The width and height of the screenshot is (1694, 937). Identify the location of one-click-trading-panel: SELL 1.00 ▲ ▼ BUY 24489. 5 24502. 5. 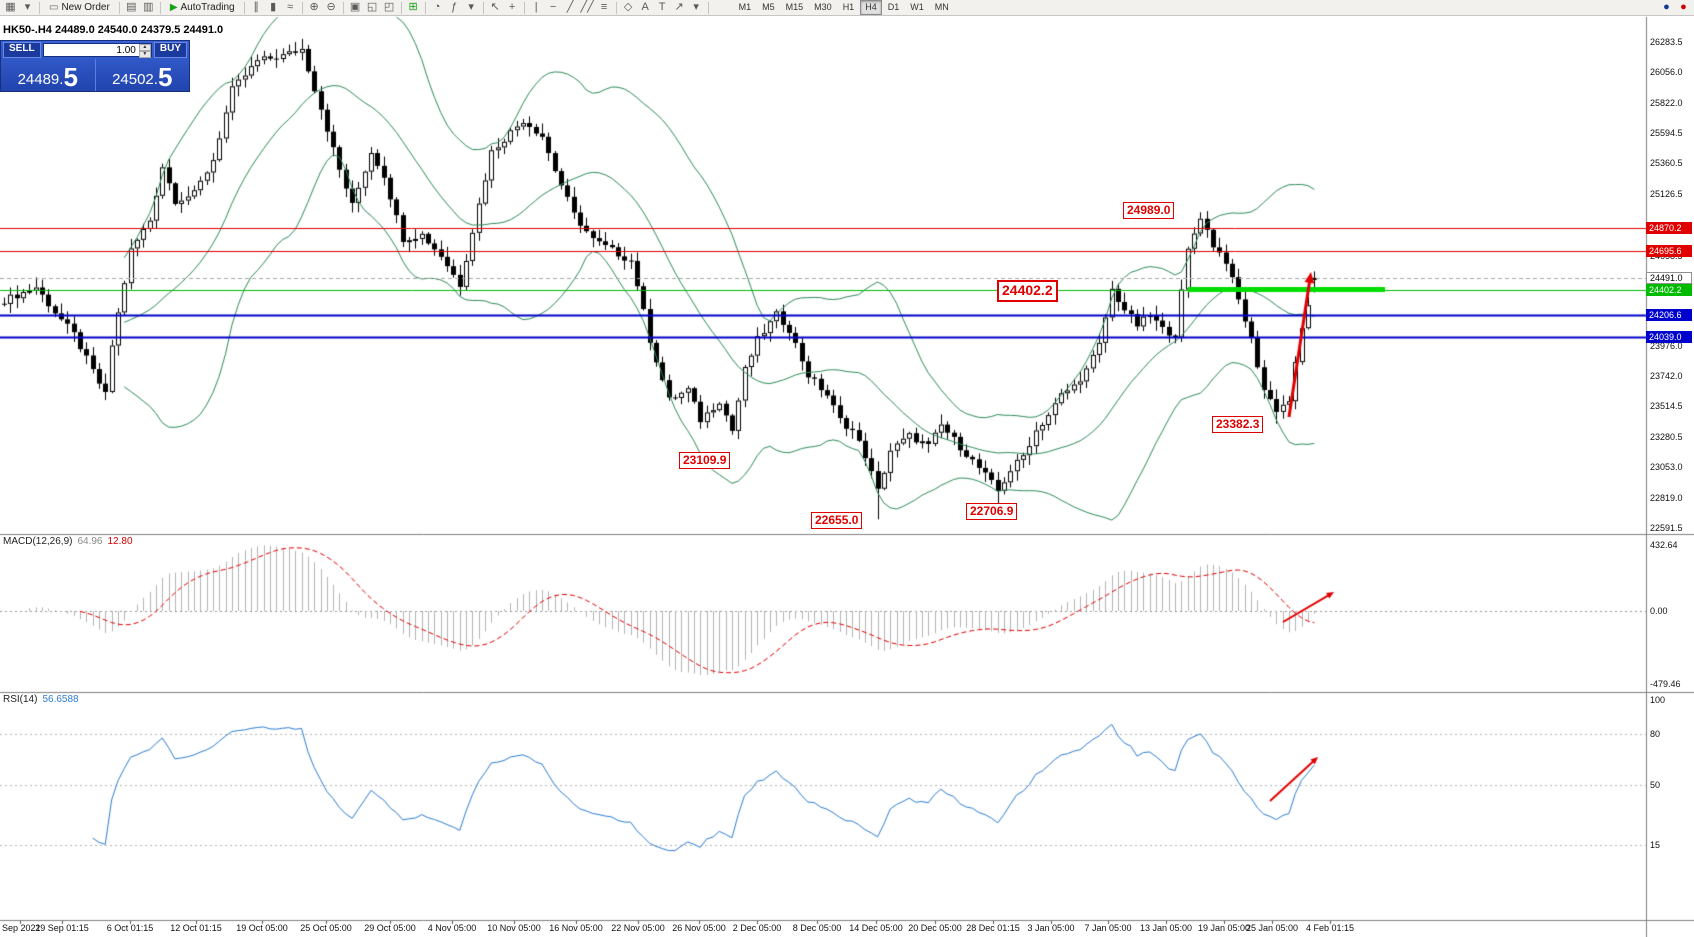
(95, 66).